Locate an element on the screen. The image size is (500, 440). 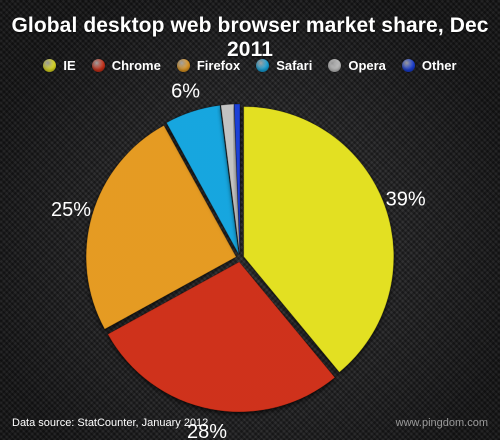
data-source-note: Data source: StatCounter, January 2012 is located at coordinates (110, 423).